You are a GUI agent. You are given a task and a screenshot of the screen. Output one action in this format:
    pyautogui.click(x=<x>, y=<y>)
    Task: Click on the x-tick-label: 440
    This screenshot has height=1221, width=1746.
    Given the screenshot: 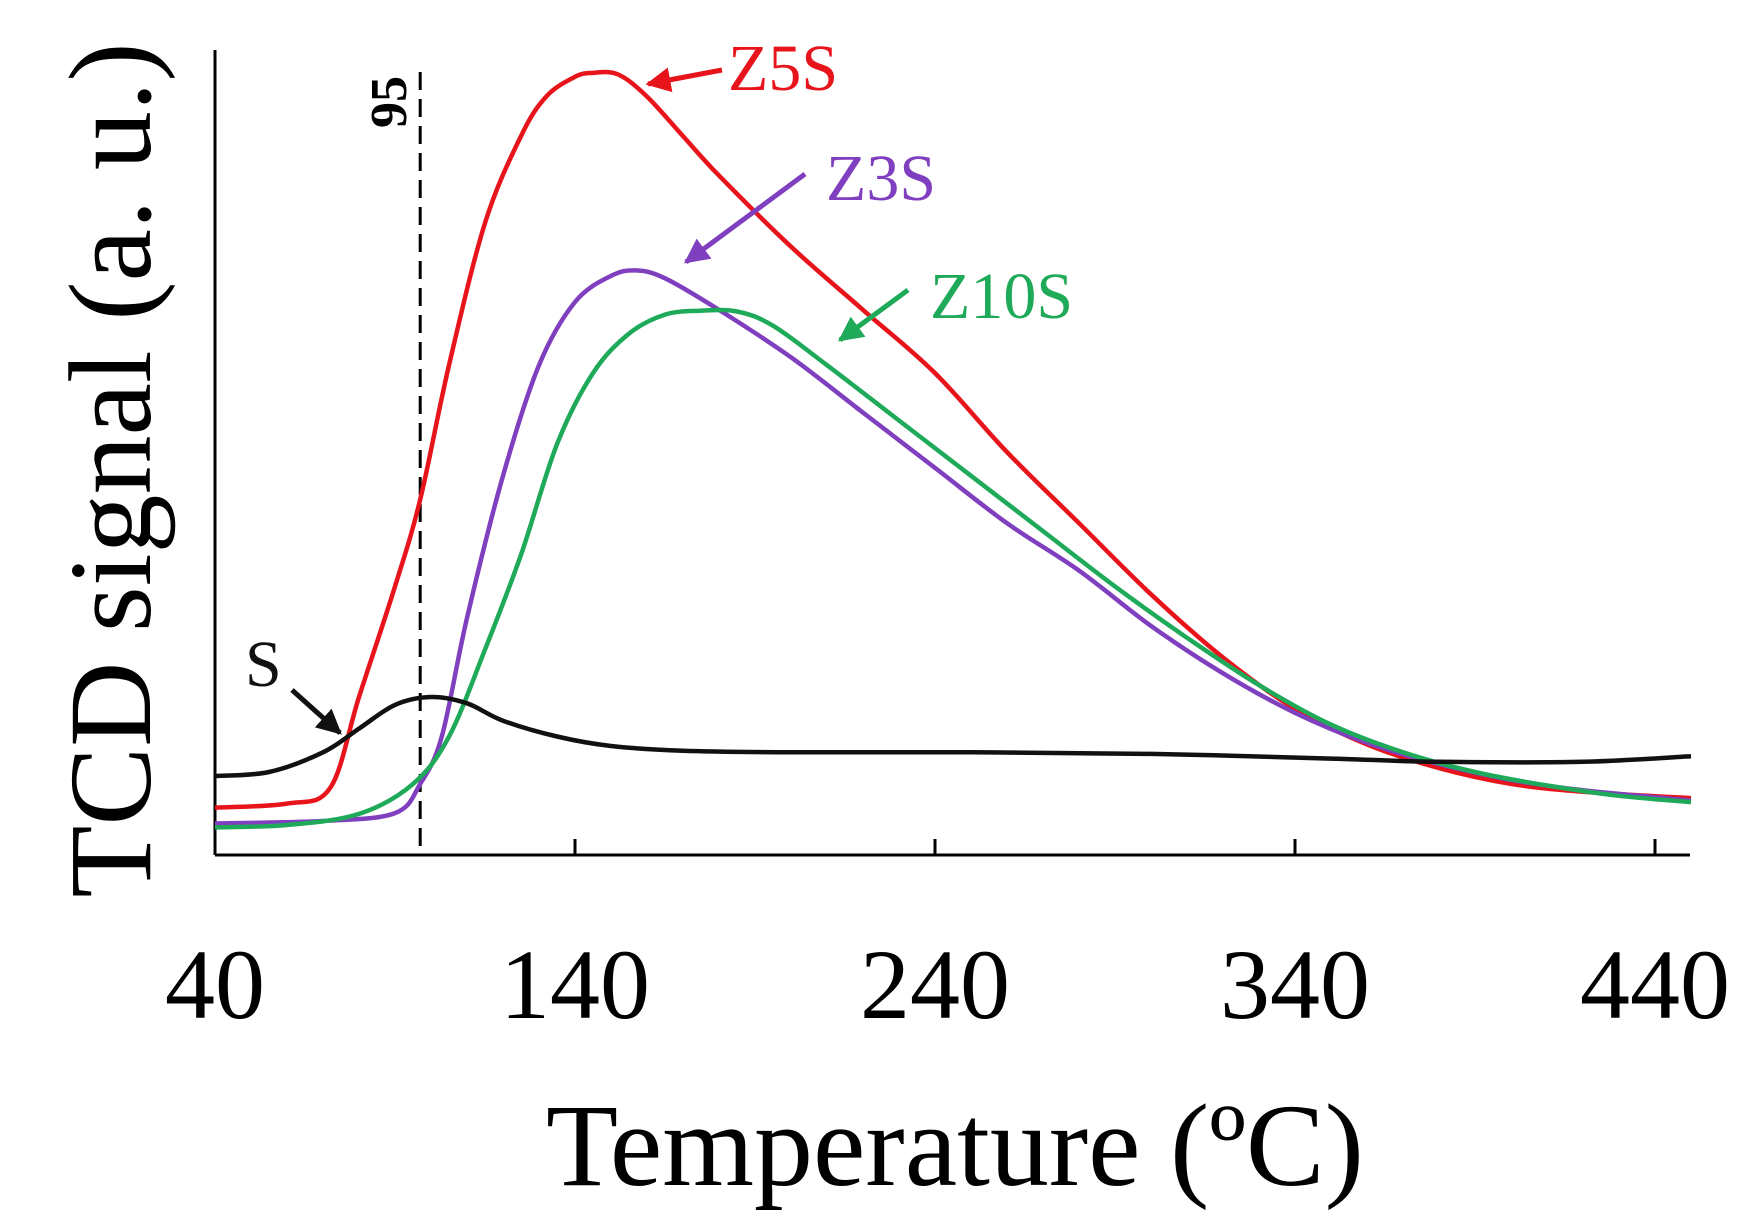 What is the action you would take?
    pyautogui.click(x=1655, y=984)
    